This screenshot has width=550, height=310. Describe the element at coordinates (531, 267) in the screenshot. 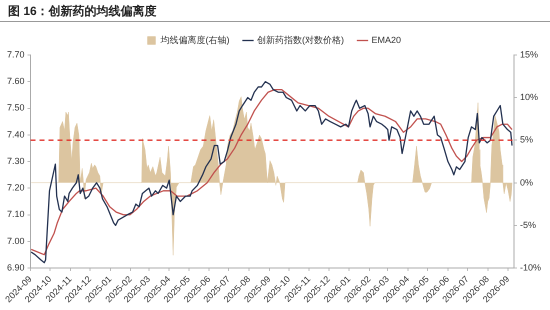

I see `y2-tick-label: -10%` at that location.